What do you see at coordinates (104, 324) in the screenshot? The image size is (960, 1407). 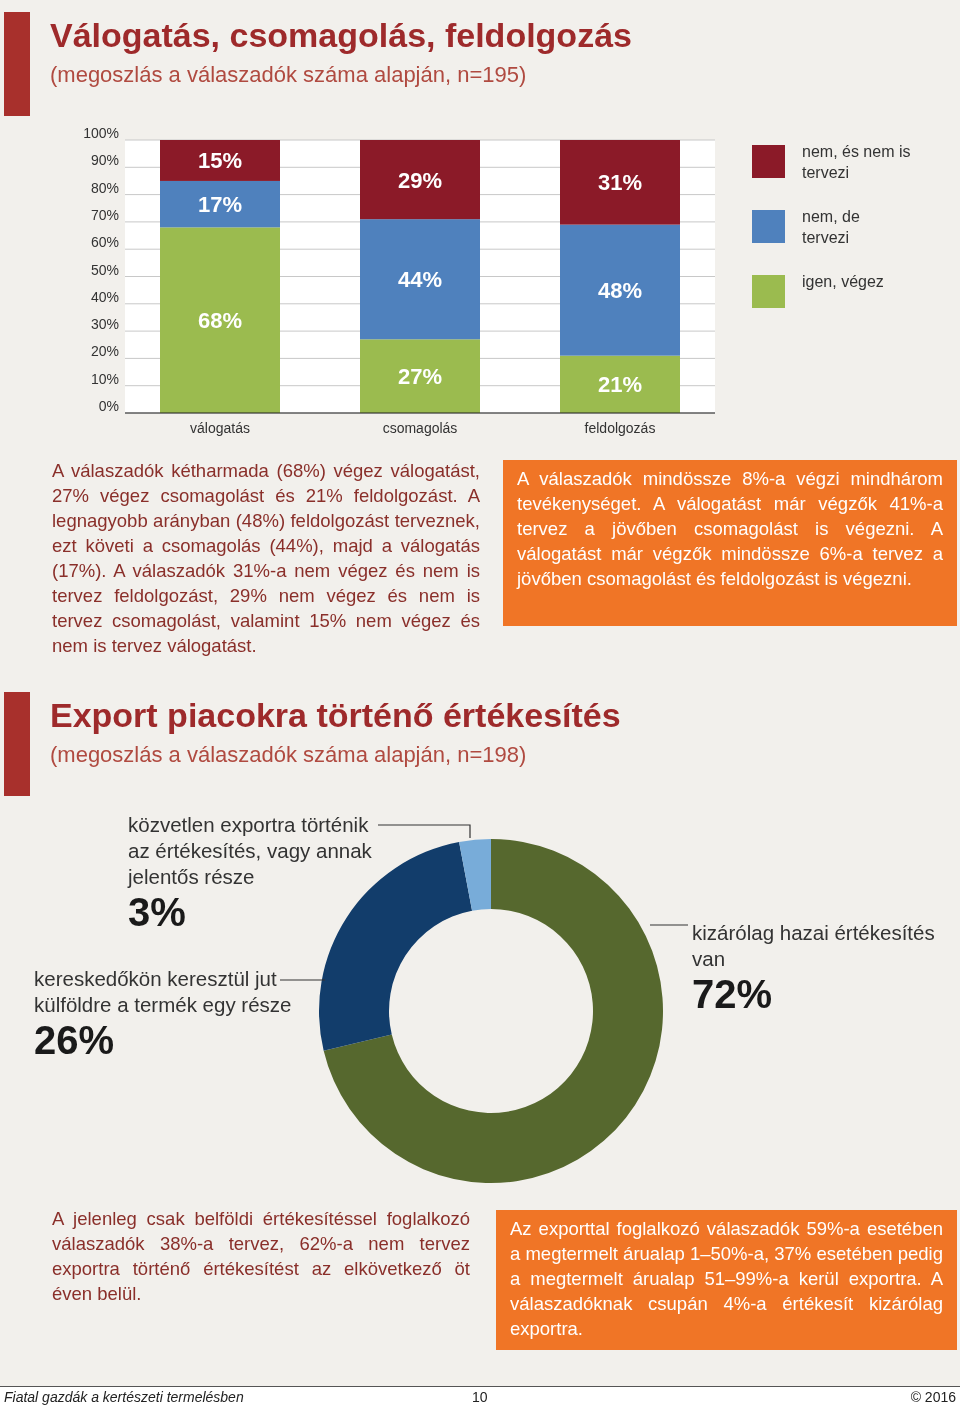 I see `y-tick-label: 30%` at bounding box center [104, 324].